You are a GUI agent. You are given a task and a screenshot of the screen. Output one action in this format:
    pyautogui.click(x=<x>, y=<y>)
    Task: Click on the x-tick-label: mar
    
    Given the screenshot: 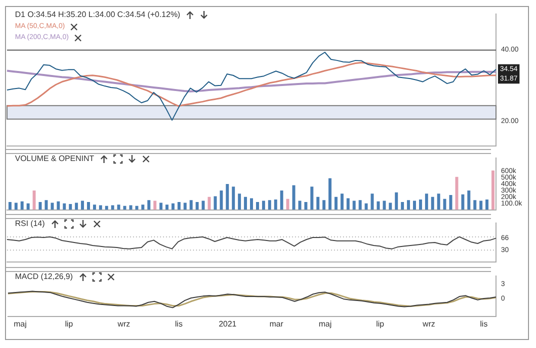 What is the action you would take?
    pyautogui.click(x=277, y=323)
    